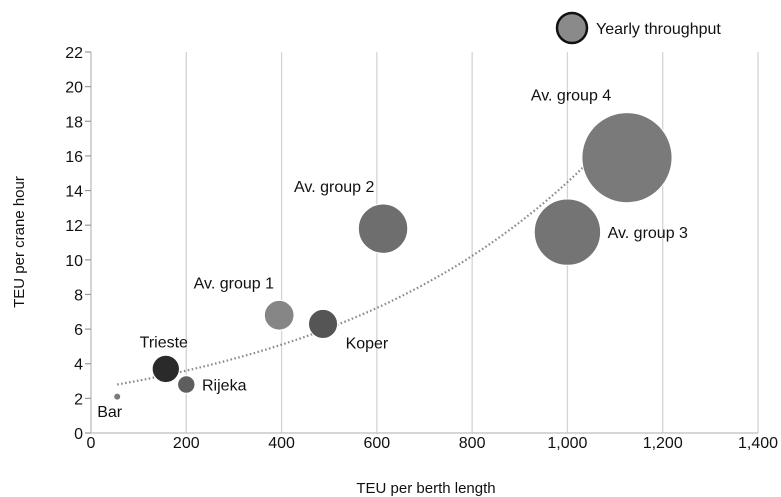 The width and height of the screenshot is (781, 497). What do you see at coordinates (571, 96) in the screenshot?
I see `bubble-label: Av. group 4` at bounding box center [571, 96].